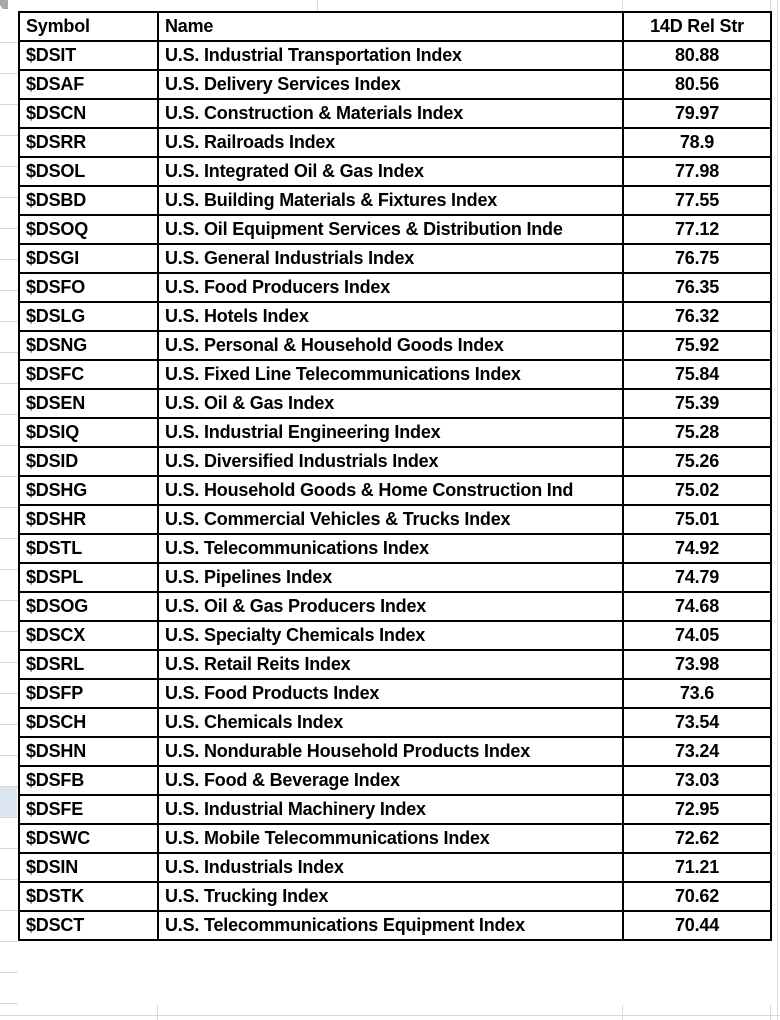 This screenshot has height=1020, width=780. Describe the element at coordinates (390, 519) in the screenshot. I see `cell-name: U.S. Commercial Vehicles & Trucks Index` at that location.